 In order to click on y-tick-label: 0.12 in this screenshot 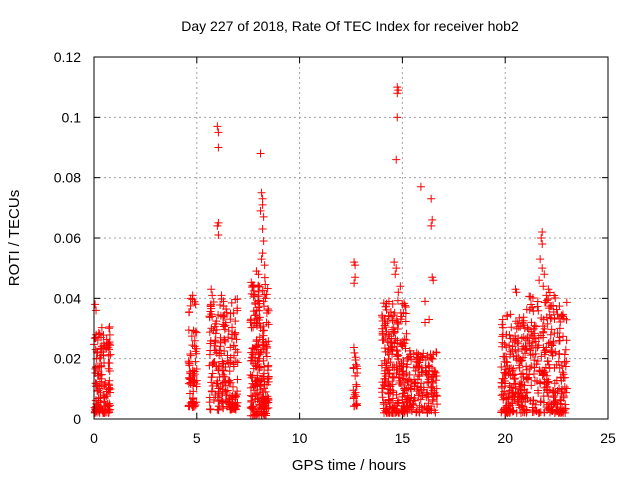, I will do `click(67, 57)`.